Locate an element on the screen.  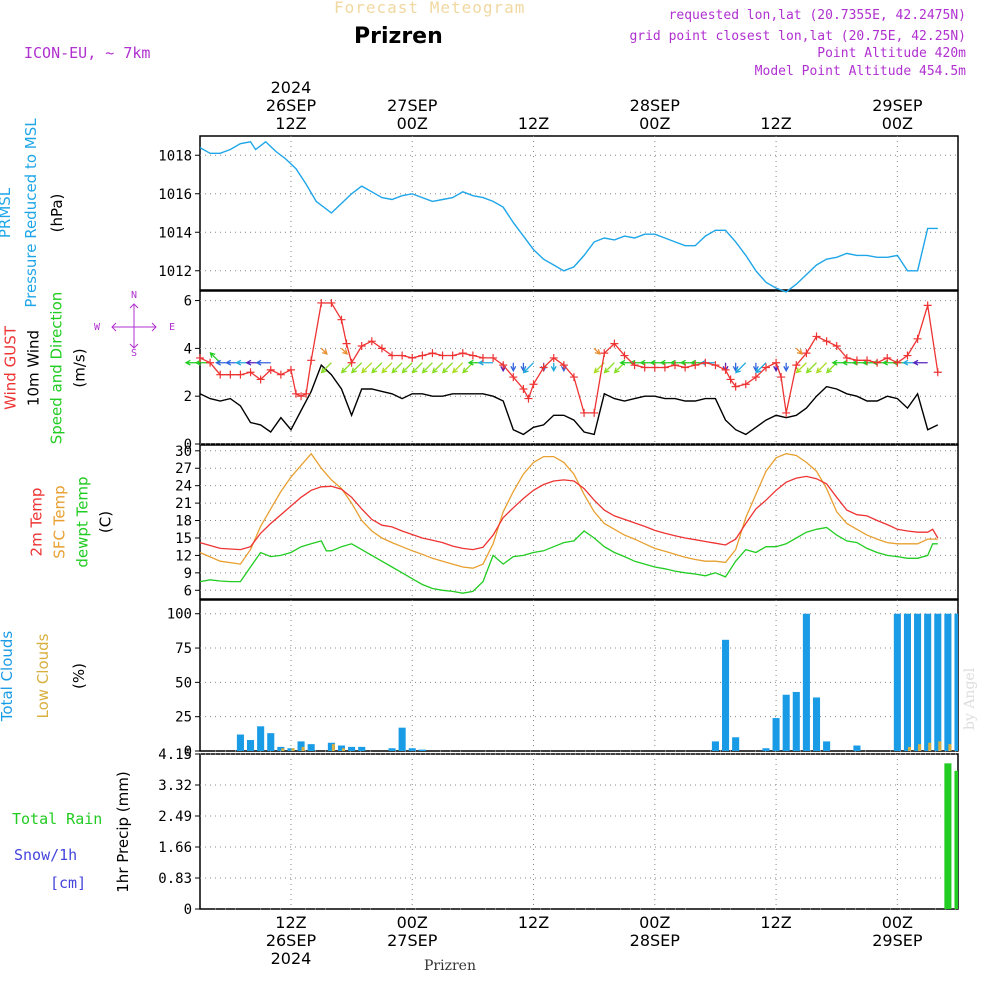
y-tick-label: 6 is located at coordinates (188, 302).